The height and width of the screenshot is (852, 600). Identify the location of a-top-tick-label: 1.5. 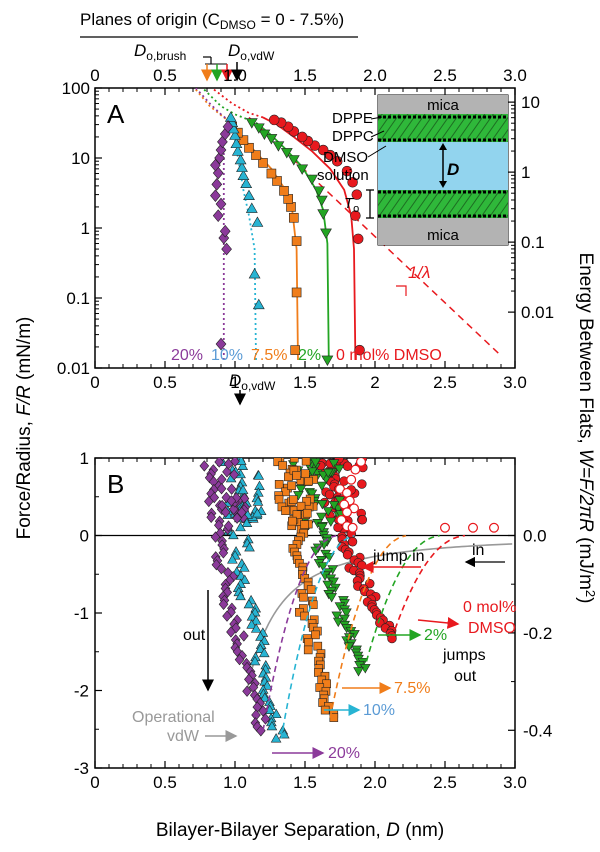
(305, 75).